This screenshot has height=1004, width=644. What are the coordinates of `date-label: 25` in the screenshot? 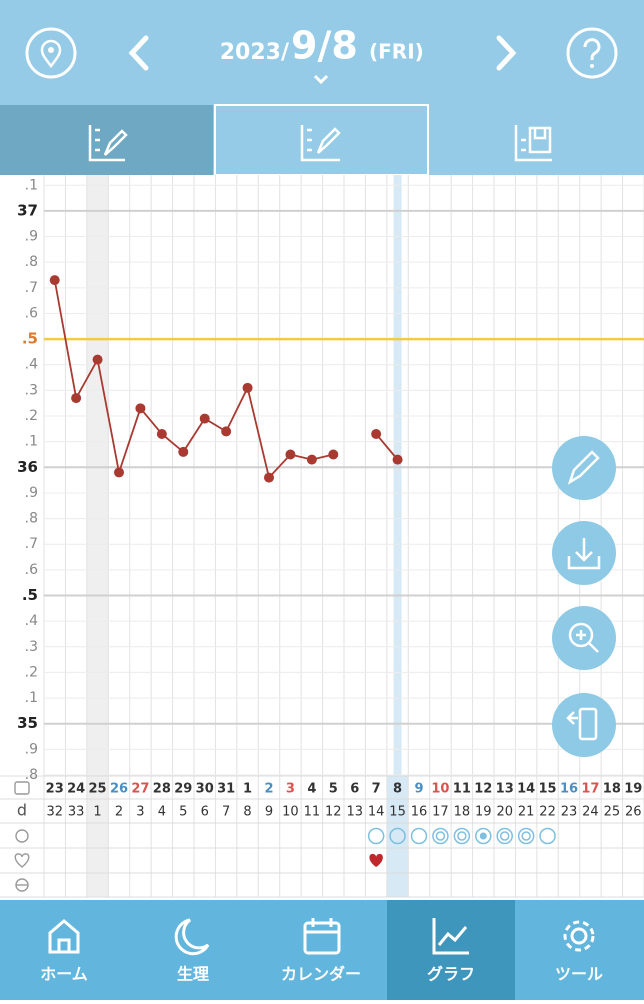 It's located at (98, 789).